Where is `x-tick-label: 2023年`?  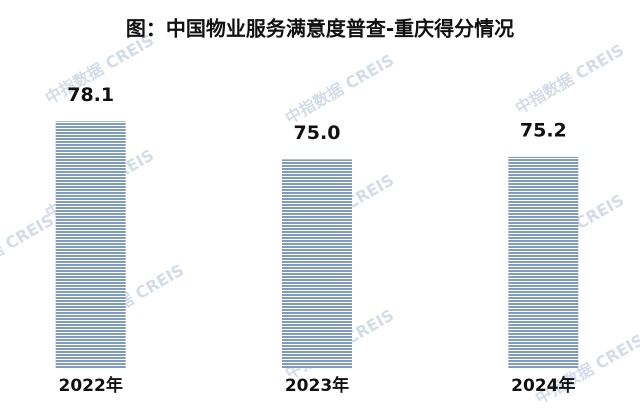 x-tick-label: 2023年 is located at coordinates (317, 385).